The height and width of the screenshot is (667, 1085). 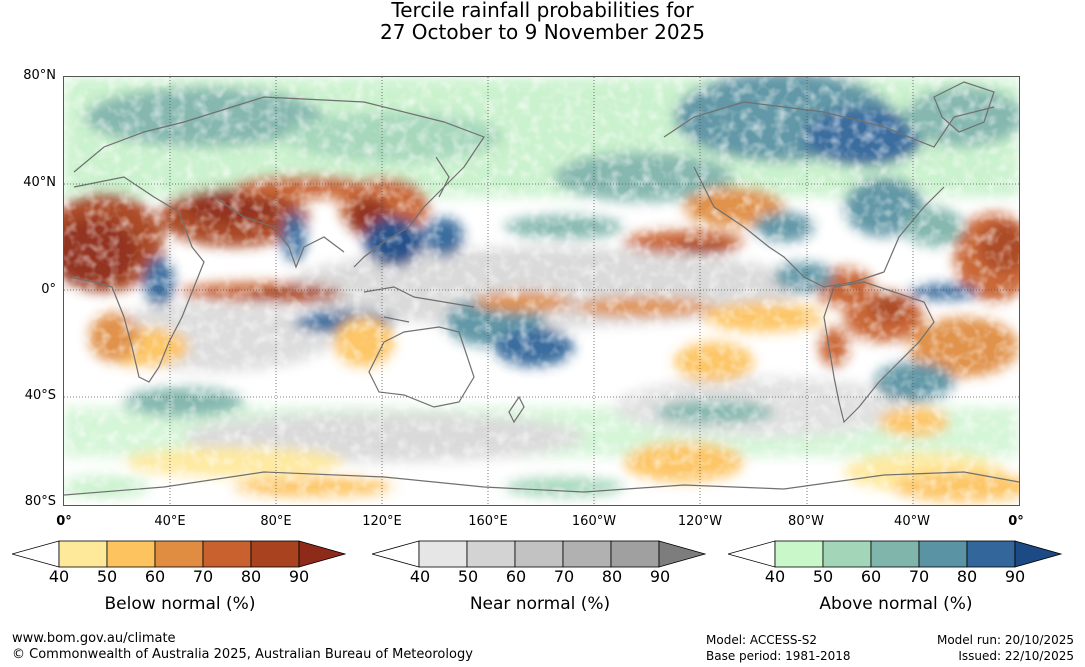 I want to click on colorbar-above-tick-50: 50, so click(x=823, y=576).